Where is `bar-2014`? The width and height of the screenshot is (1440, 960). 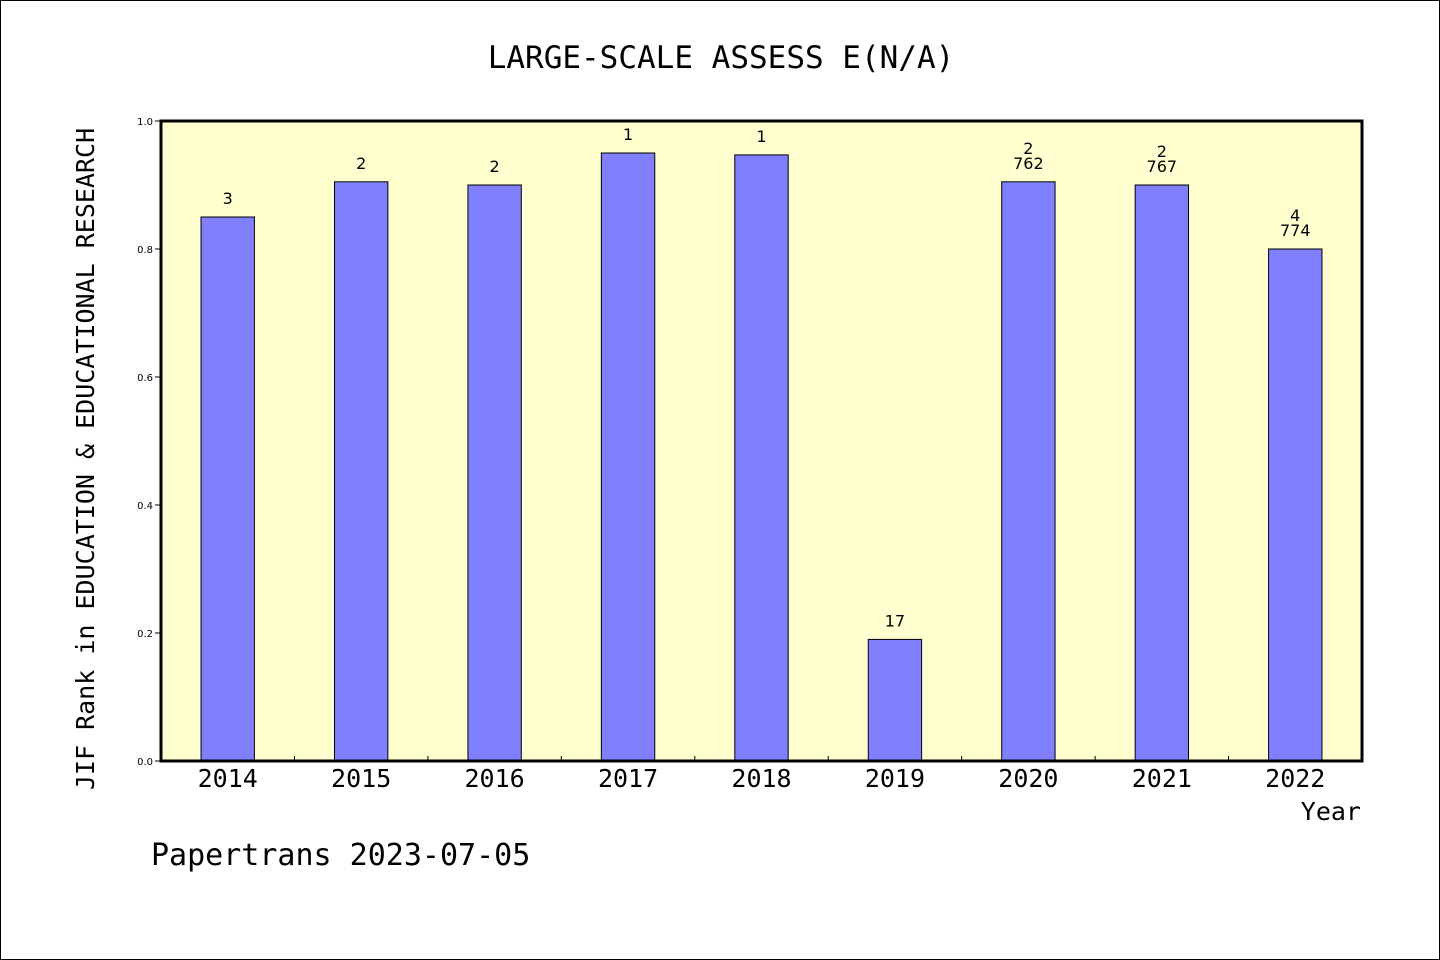
bar-2014 is located at coordinates (227, 489).